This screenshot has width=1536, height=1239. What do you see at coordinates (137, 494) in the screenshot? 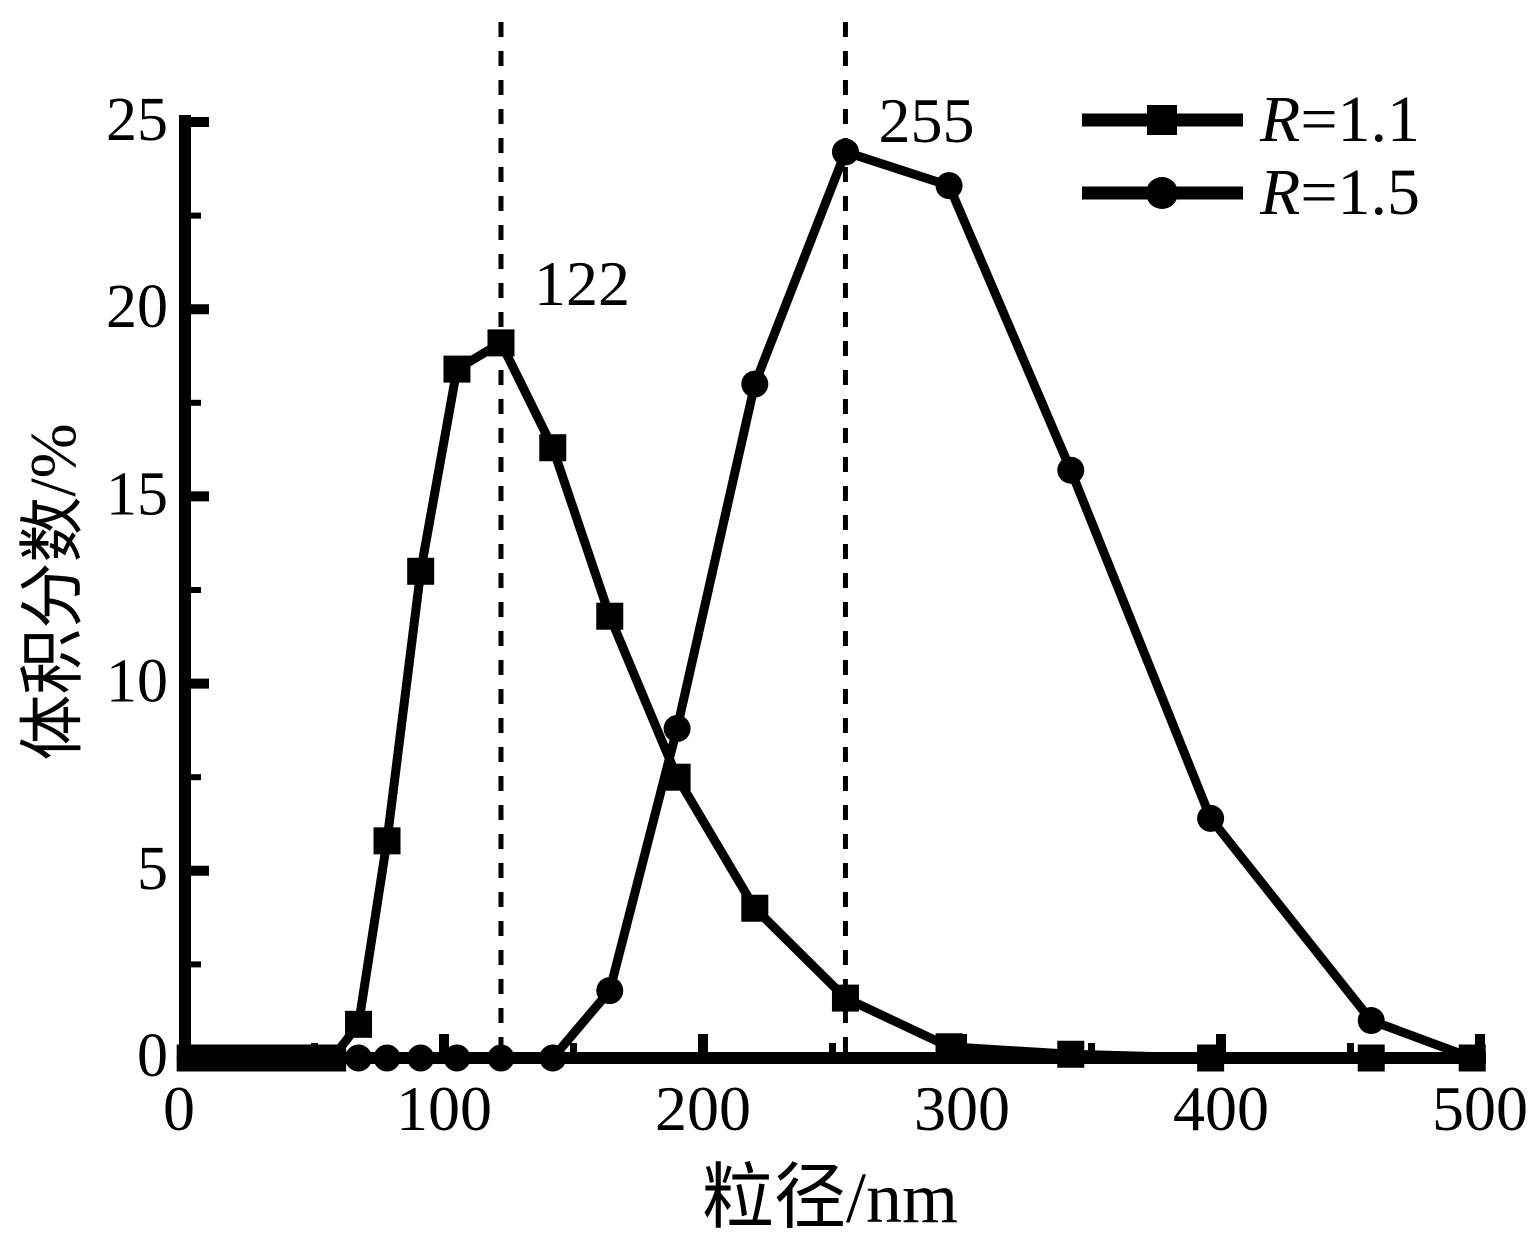
I see `y-tick-label: 15` at bounding box center [137, 494].